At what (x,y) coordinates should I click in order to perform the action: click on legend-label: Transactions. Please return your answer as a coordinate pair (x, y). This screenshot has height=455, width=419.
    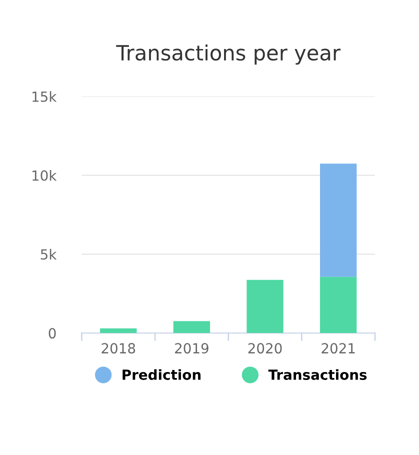
    Looking at the image, I should click on (317, 374).